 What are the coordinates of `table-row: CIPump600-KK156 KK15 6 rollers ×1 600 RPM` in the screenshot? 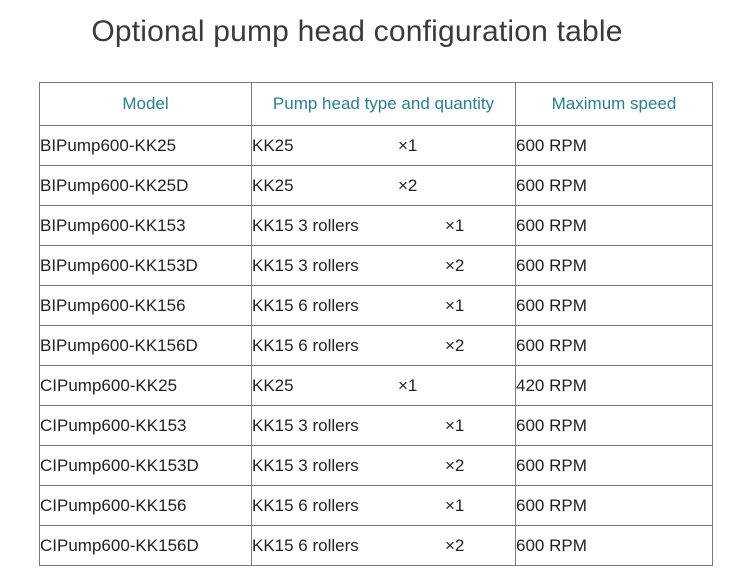 It's located at (376, 505).